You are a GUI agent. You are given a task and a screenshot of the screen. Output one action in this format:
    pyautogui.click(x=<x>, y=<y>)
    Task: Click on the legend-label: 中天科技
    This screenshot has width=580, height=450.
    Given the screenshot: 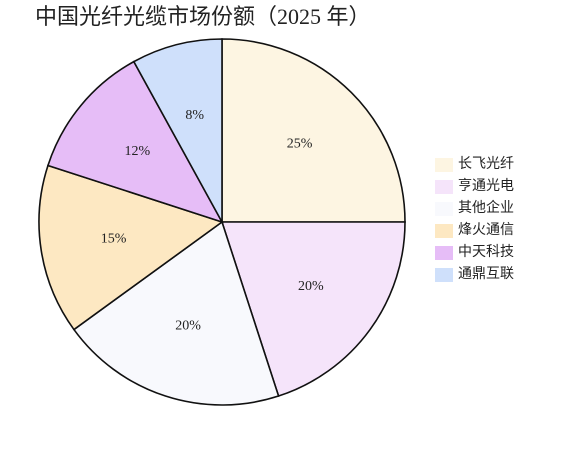 What is the action you would take?
    pyautogui.click(x=486, y=252)
    